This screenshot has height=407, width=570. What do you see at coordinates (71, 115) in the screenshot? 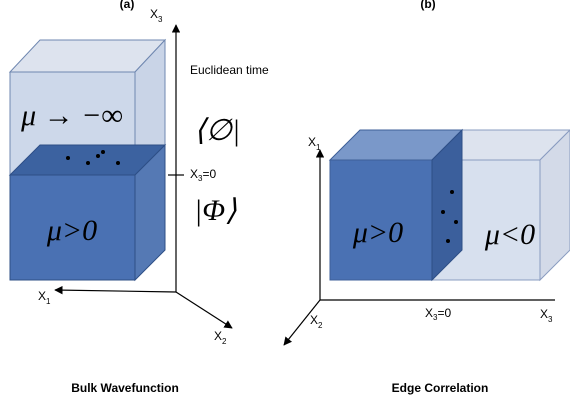
I see `box-label: μ → −∞` at bounding box center [71, 115].